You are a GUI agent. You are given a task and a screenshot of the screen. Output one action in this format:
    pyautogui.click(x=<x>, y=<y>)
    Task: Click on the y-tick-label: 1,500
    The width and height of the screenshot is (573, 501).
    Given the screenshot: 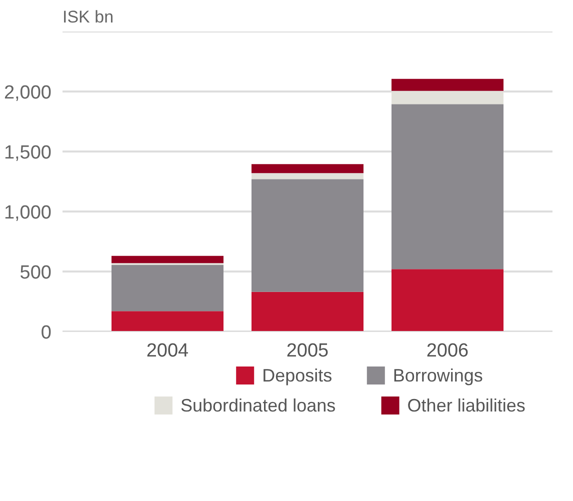 What is the action you would take?
    pyautogui.click(x=28, y=153)
    